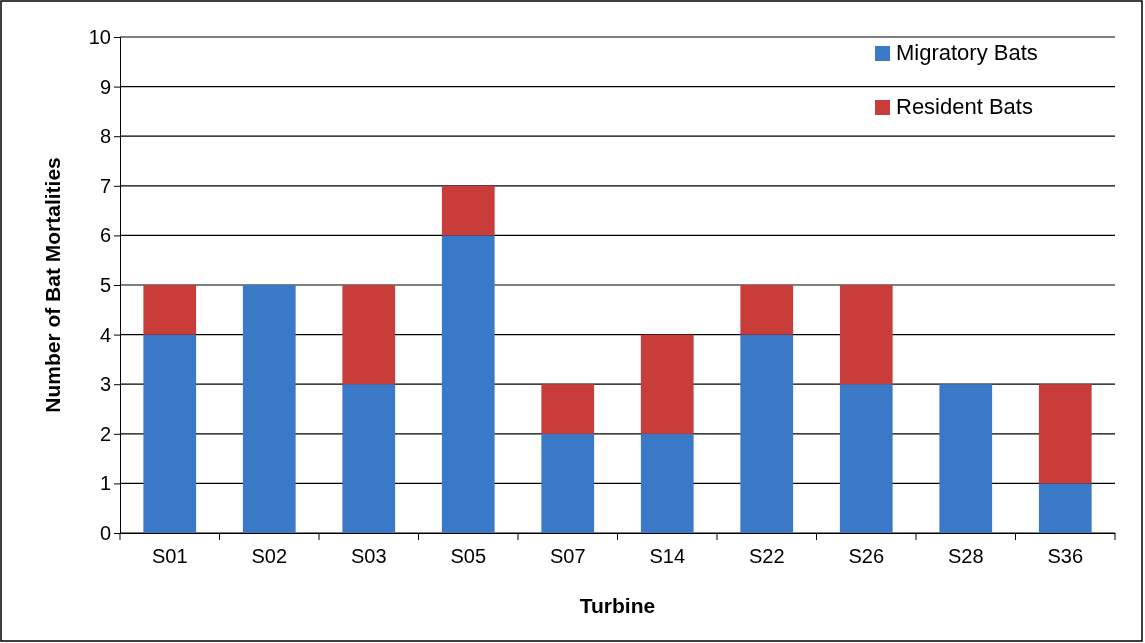 The width and height of the screenshot is (1145, 643). I want to click on x-tick-label: S28, so click(965, 556).